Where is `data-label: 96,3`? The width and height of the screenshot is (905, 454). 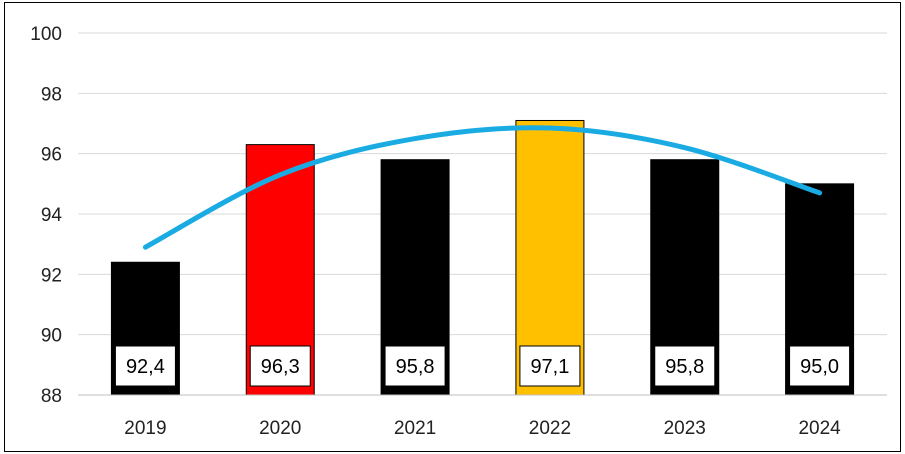
data-label: 96,3 is located at coordinates (280, 367).